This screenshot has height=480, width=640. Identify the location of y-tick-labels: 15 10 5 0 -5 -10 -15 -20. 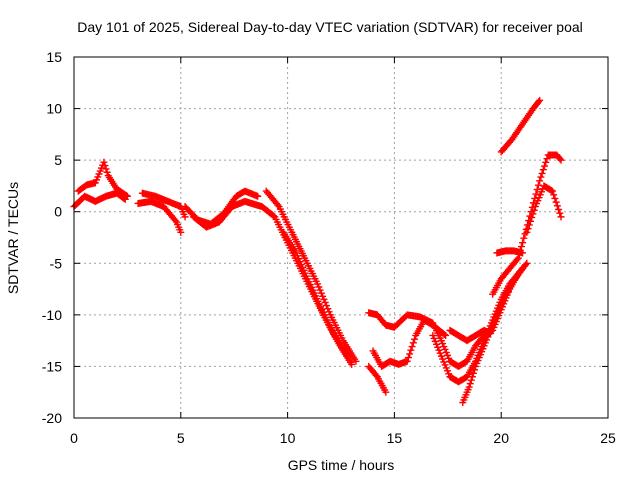
(52, 237).